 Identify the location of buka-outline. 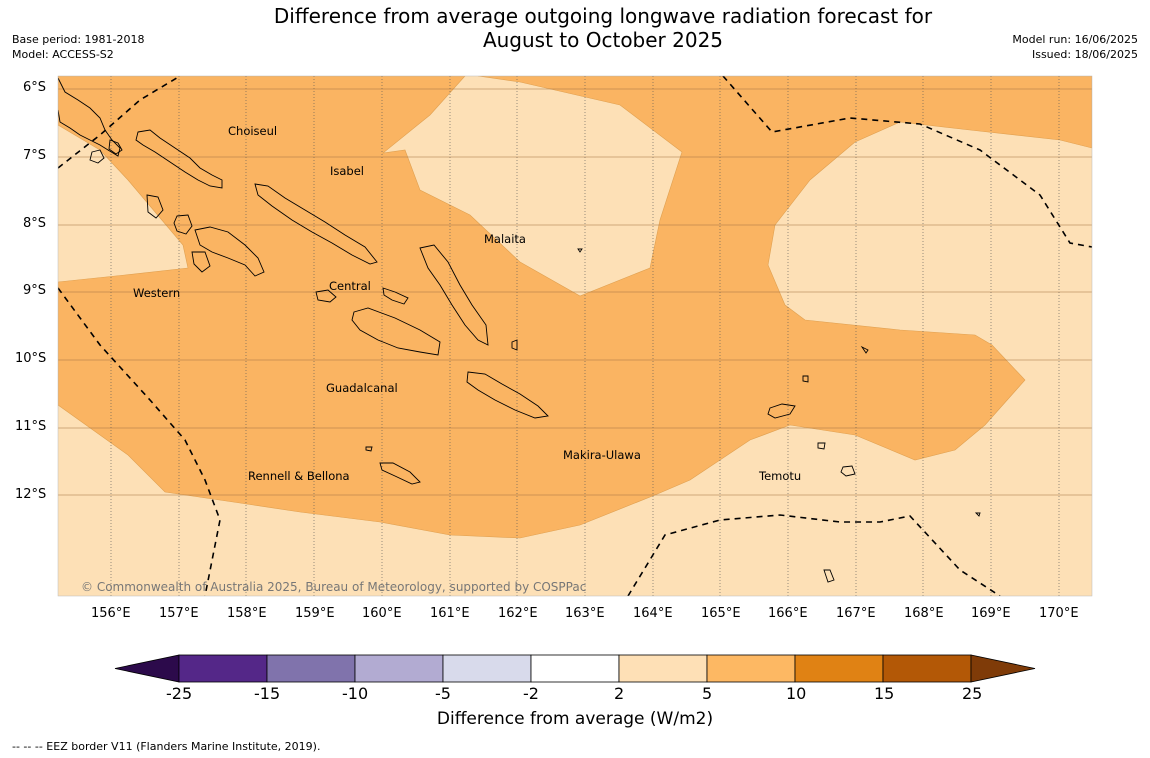
(97, 156).